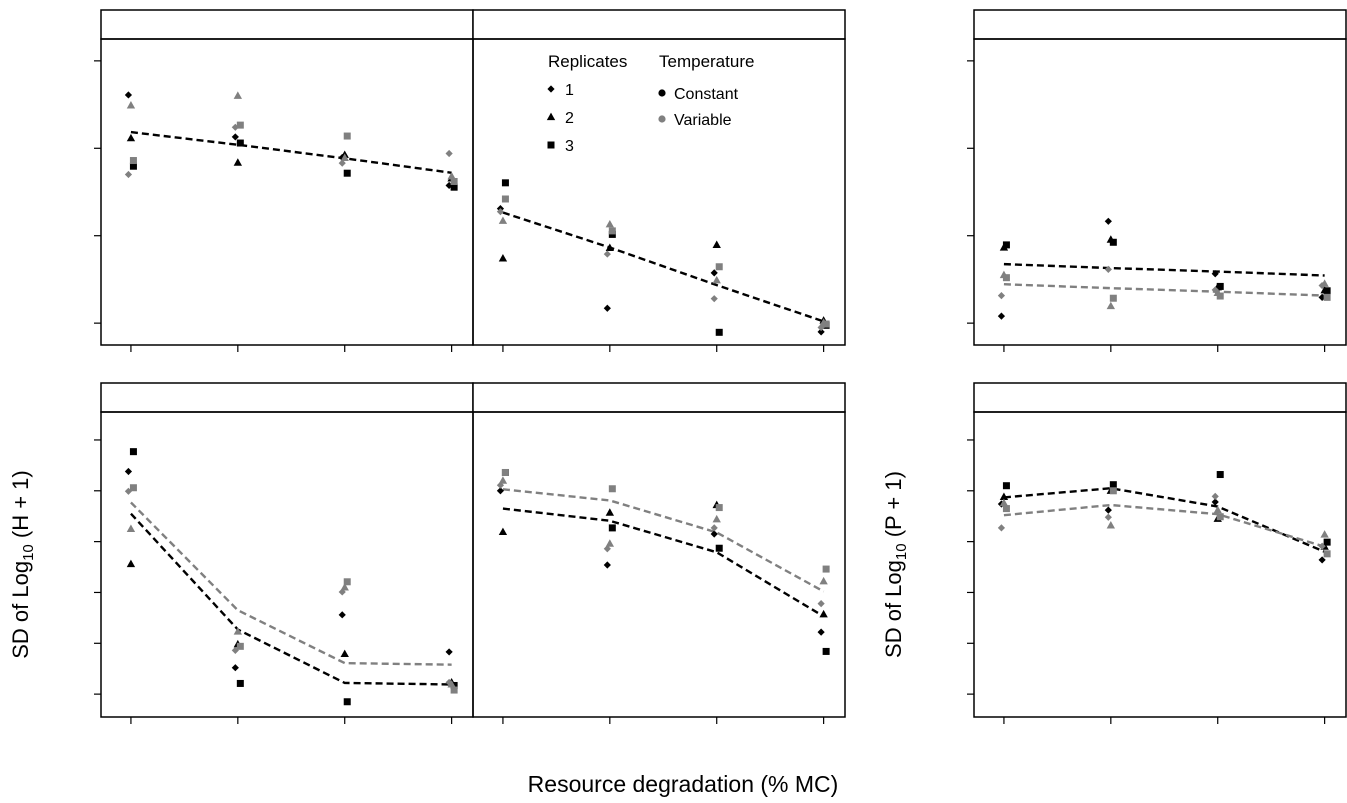 The height and width of the screenshot is (803, 1347). Describe the element at coordinates (706, 61) in the screenshot. I see `legend-temperature-title: Temperature` at that location.